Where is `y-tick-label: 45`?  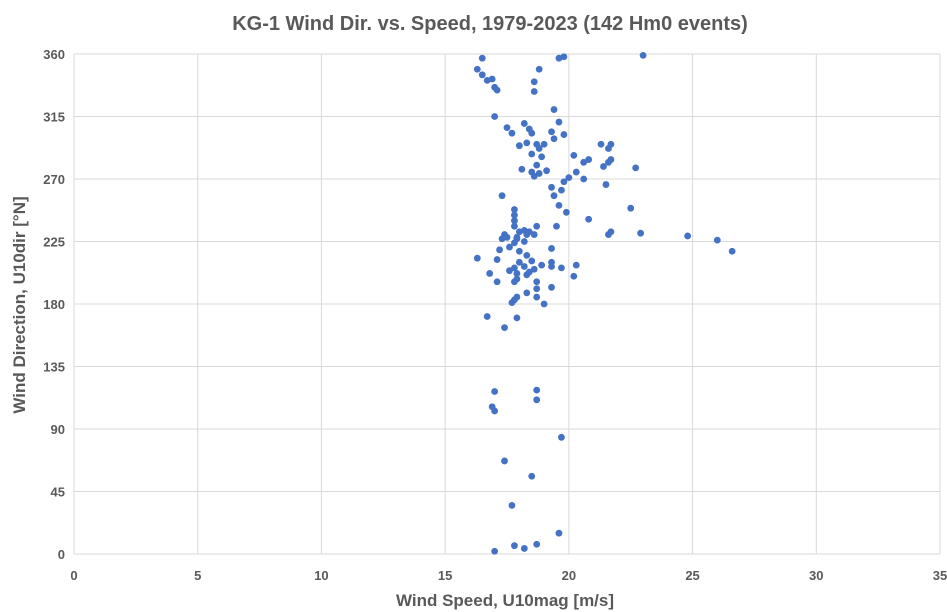 y-tick-label: 45 is located at coordinates (58, 492).